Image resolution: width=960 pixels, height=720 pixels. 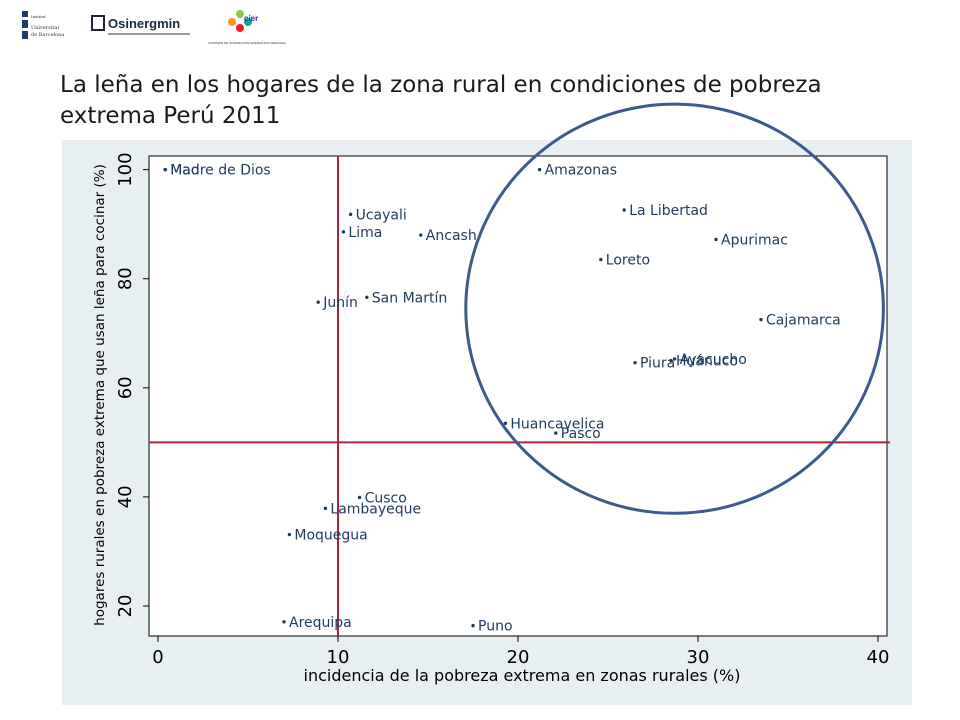 I want to click on ub-logo-line1: Universitat, so click(x=45, y=28).